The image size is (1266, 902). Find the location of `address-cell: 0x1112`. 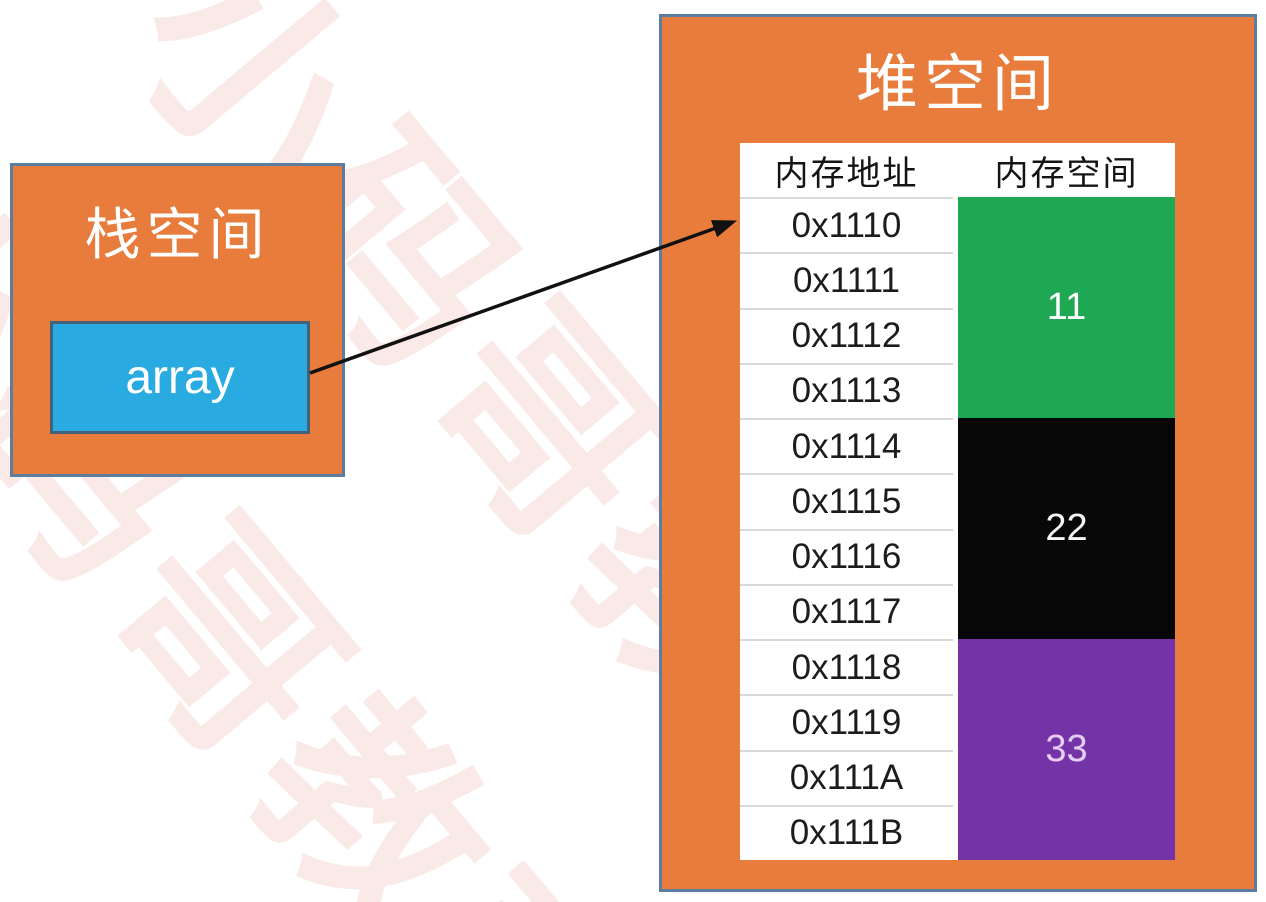

address-cell: 0x1112 is located at coordinates (846, 335).